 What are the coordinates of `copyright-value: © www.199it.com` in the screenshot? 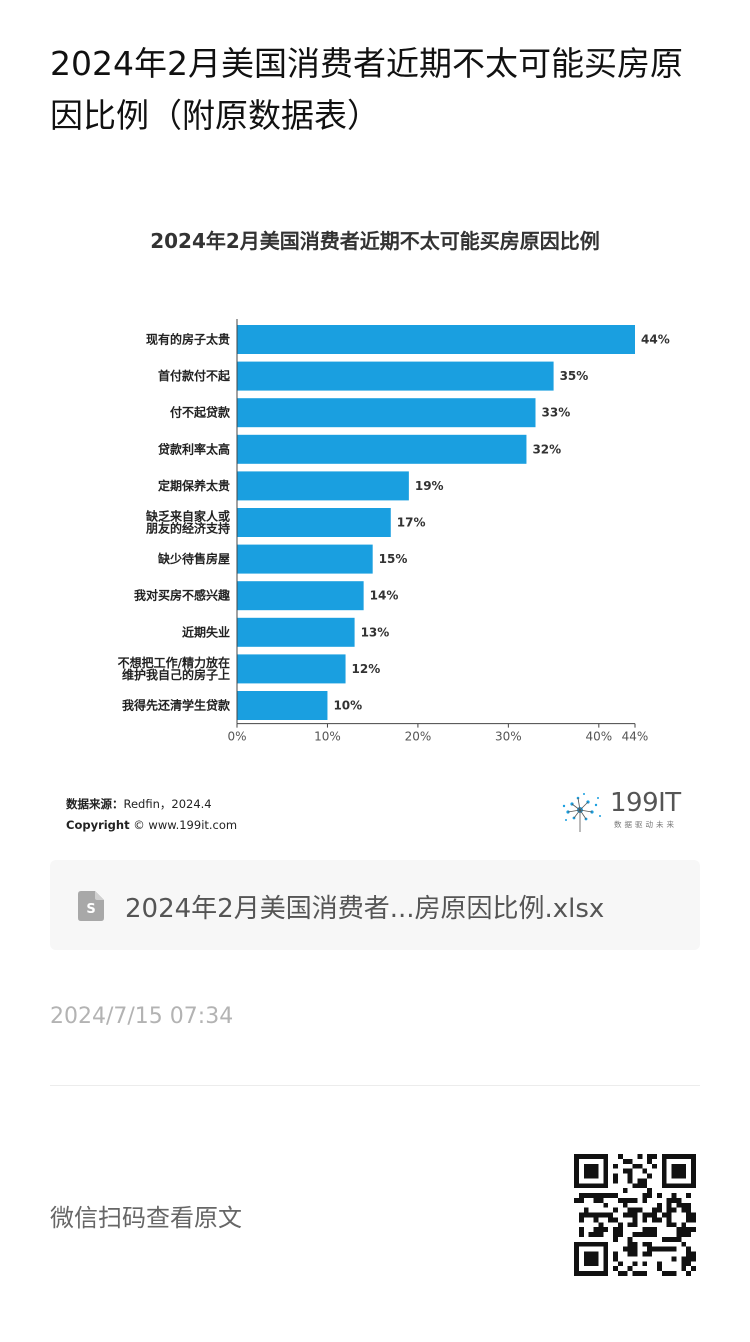 It's located at (185, 825).